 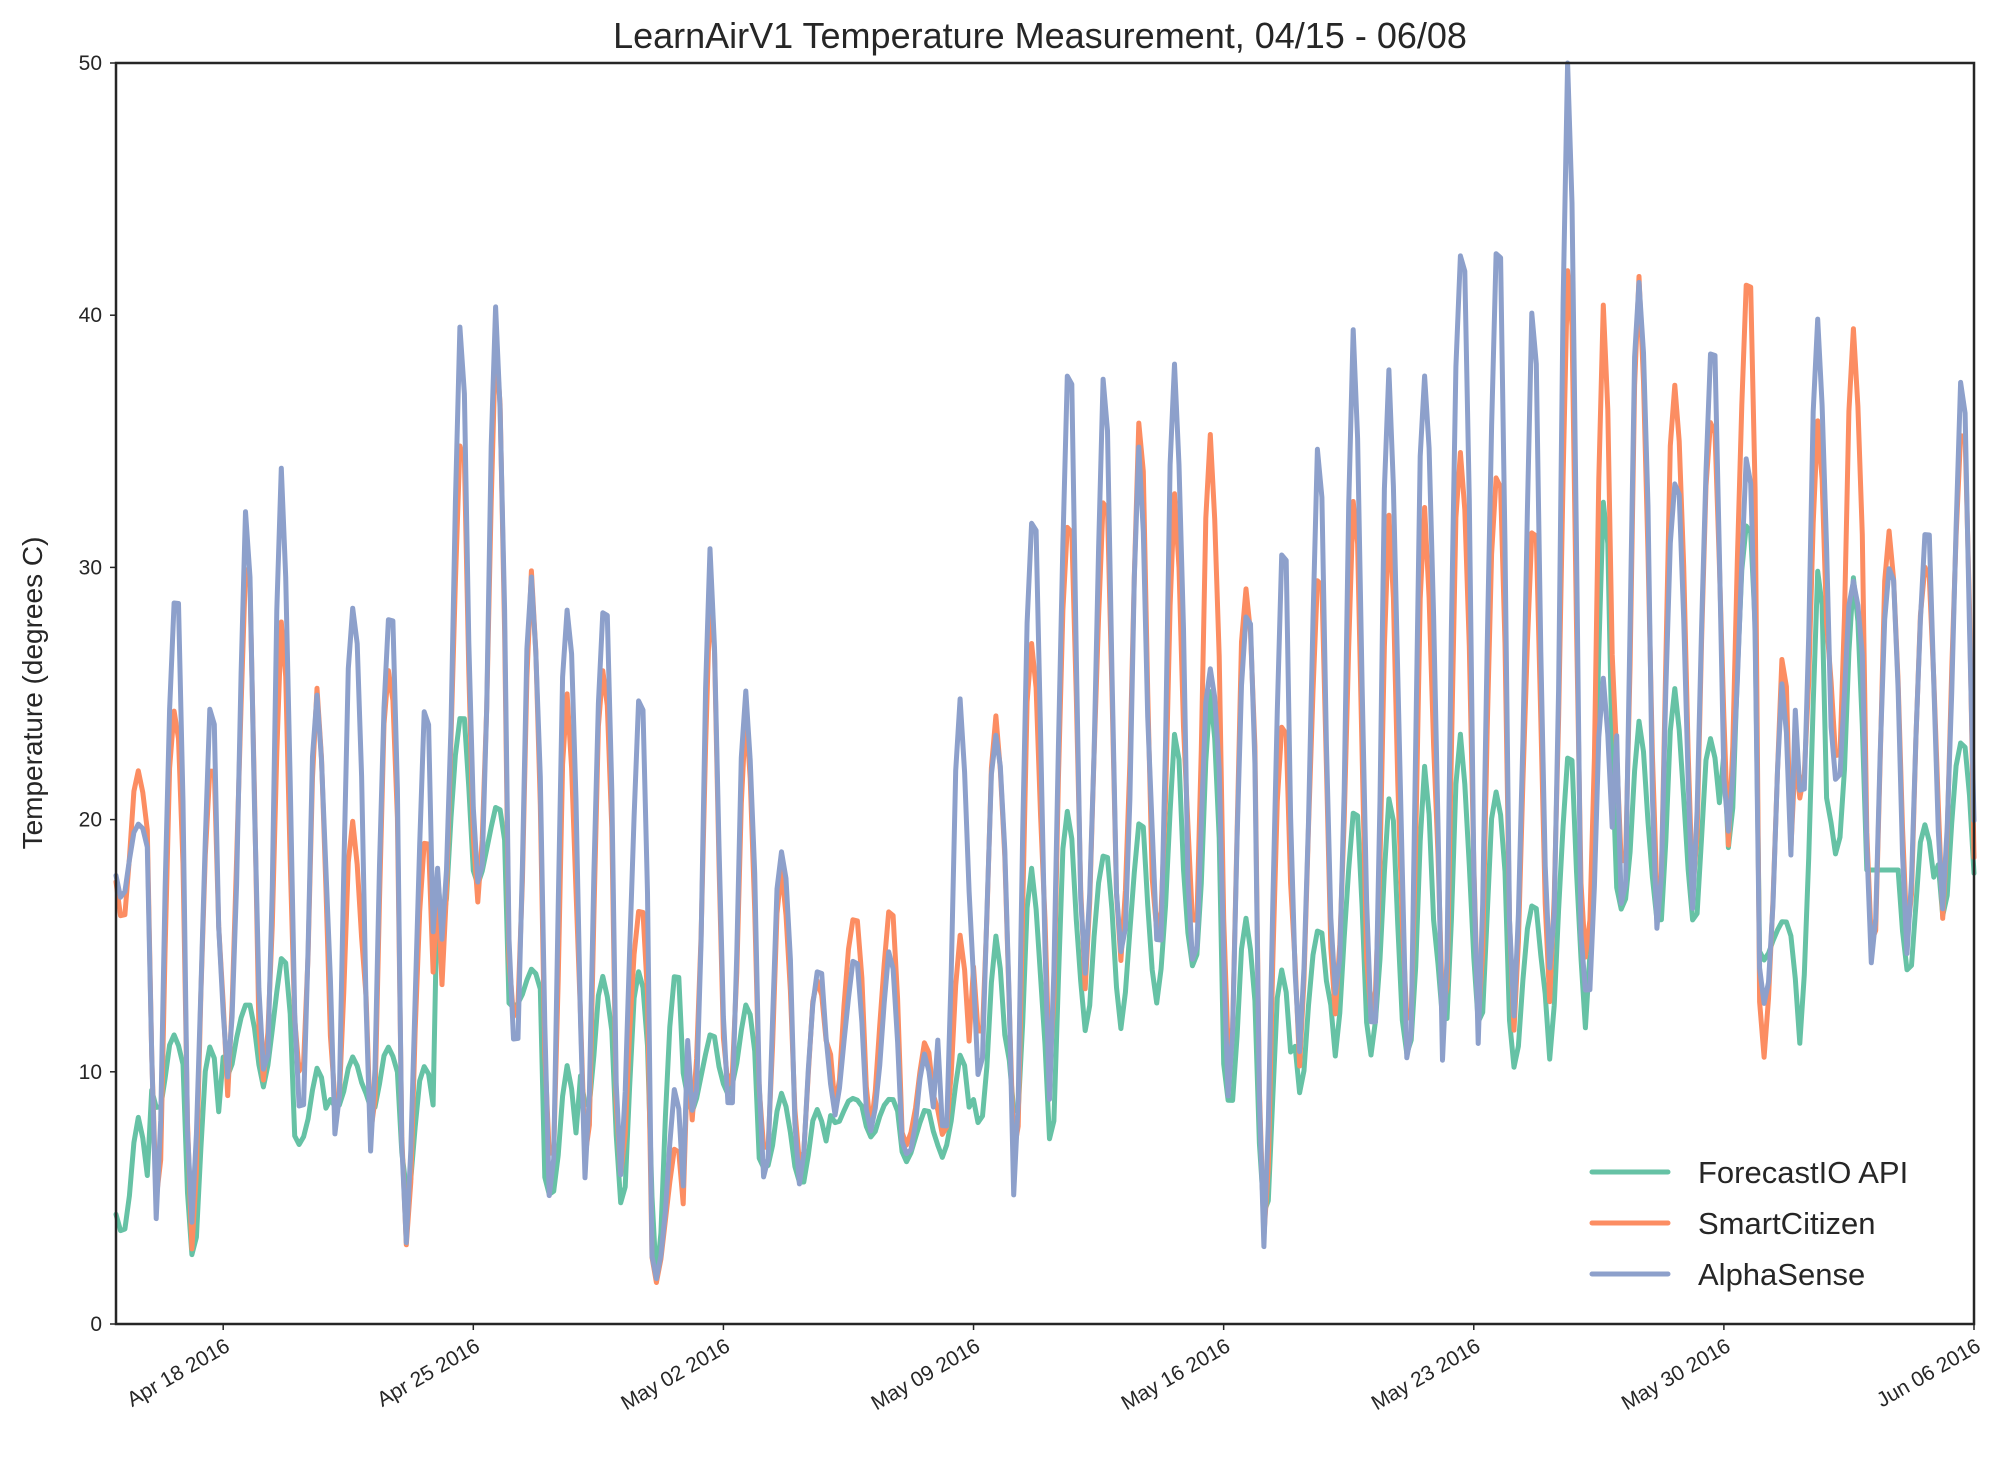 I want to click on legend-label-forecastio-api: ForecastIO API, so click(x=1803, y=1172).